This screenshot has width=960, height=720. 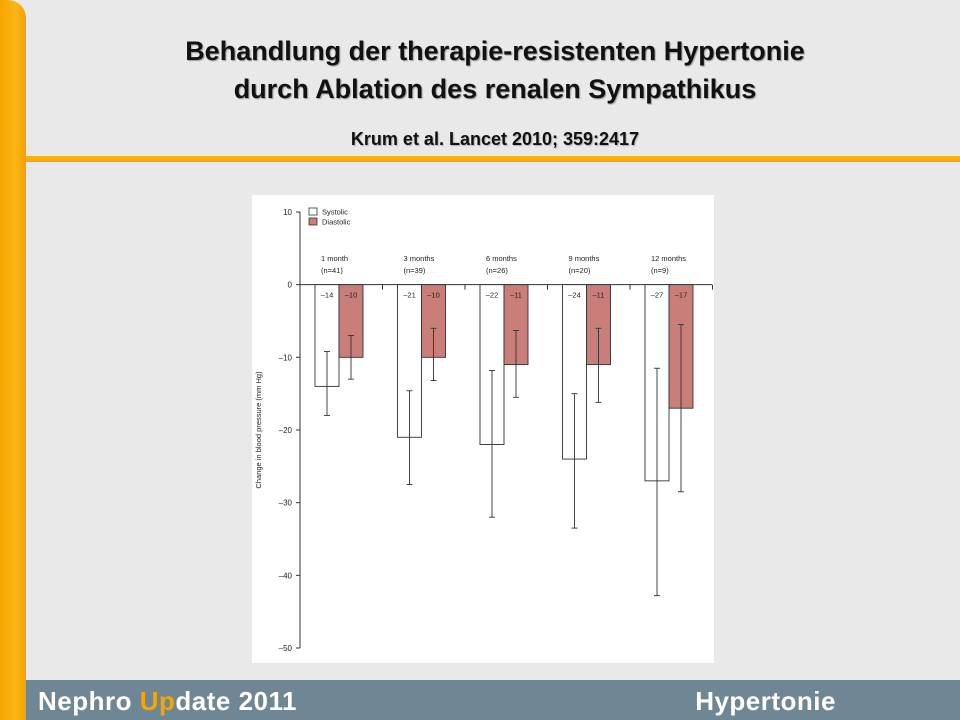 I want to click on category-n-label: (n=39), so click(x=415, y=270).